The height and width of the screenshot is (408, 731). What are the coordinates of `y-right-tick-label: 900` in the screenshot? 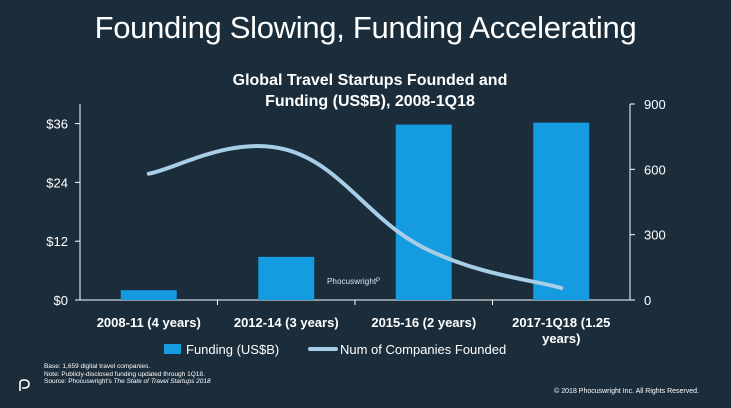 It's located at (655, 104).